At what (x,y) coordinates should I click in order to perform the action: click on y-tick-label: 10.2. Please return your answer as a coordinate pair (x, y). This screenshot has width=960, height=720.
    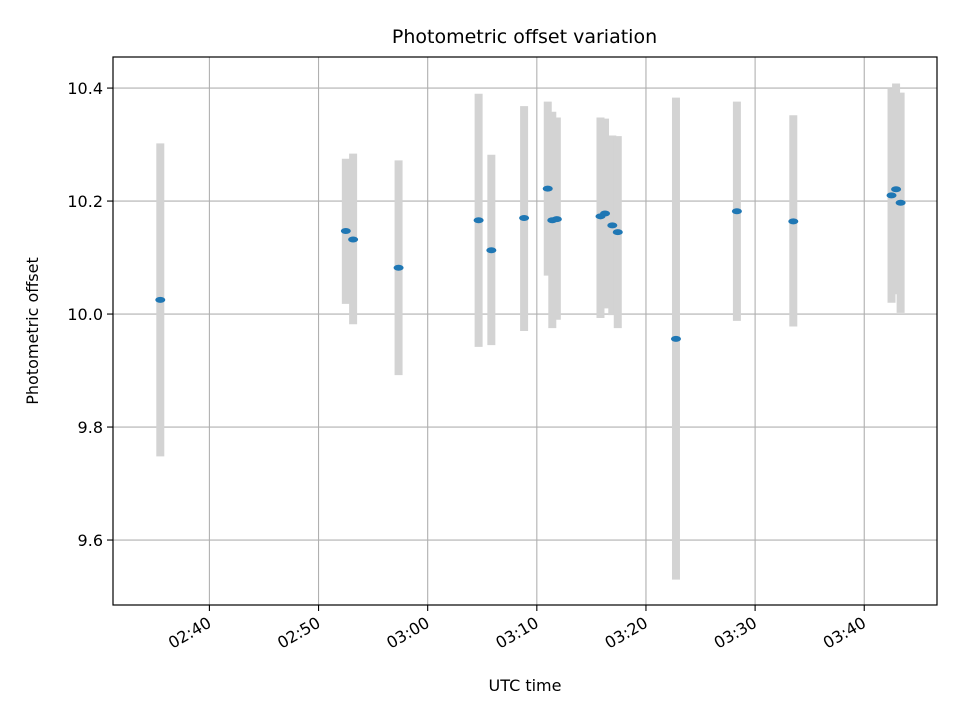
    Looking at the image, I should click on (85, 201).